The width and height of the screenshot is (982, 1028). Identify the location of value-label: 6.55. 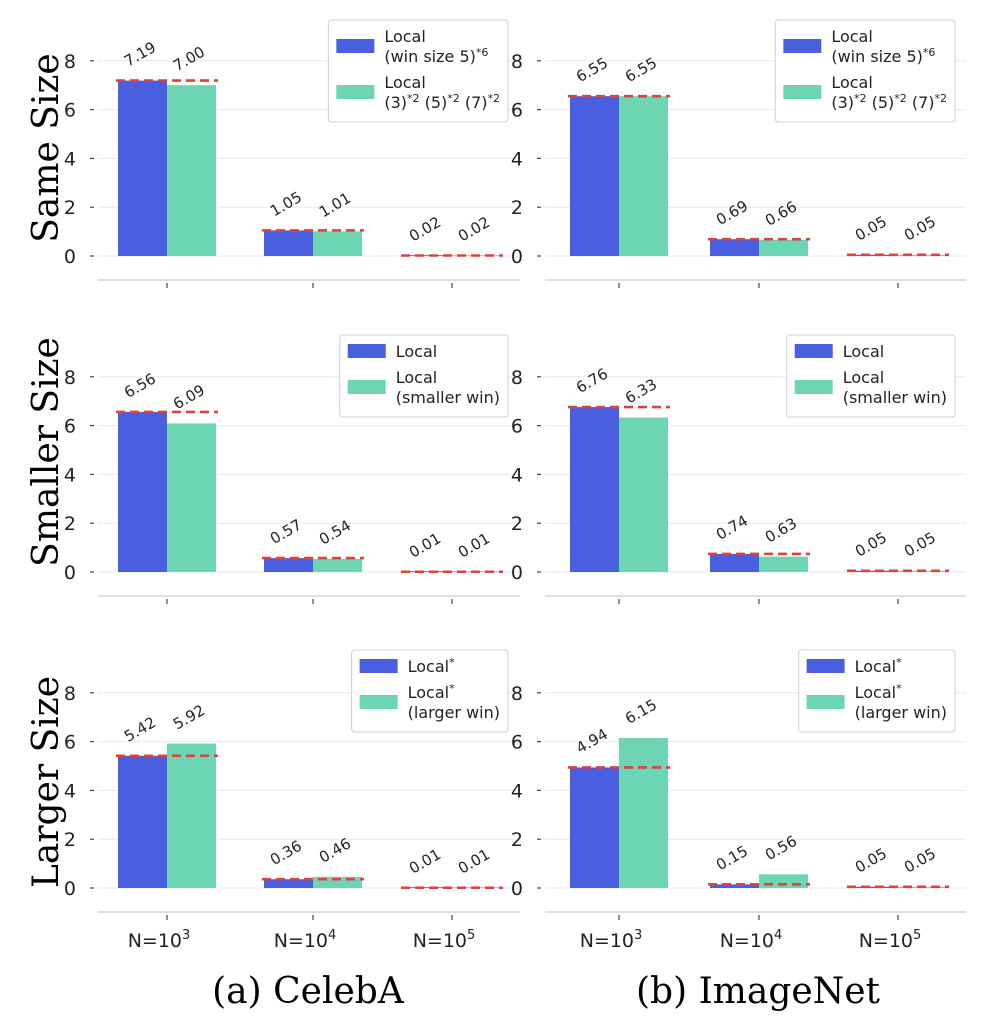
(641, 70).